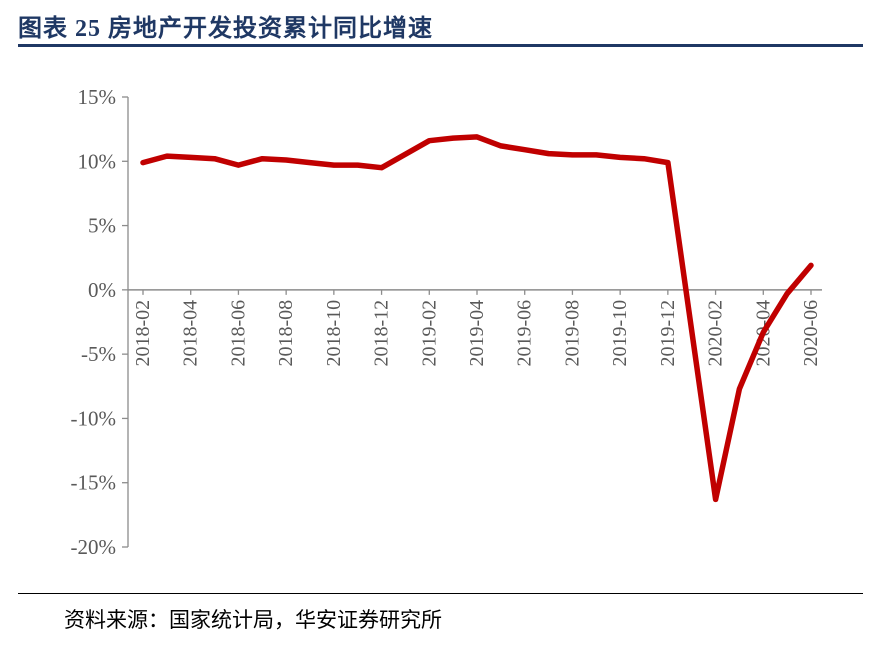  What do you see at coordinates (811, 333) in the screenshot?
I see `x-tick-label: 2020-06` at bounding box center [811, 333].